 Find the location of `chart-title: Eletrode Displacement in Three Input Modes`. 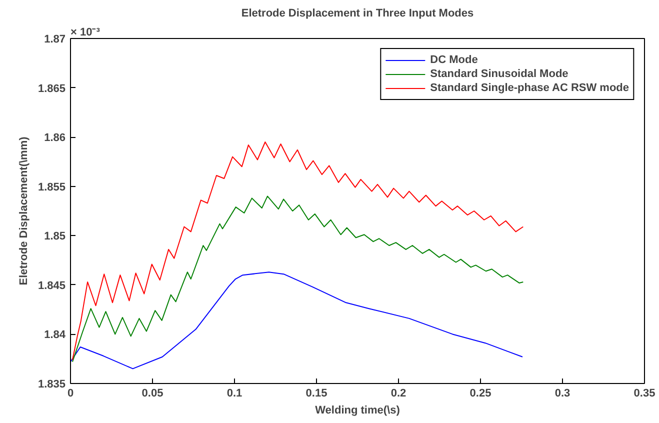

chart-title: Eletrode Displacement in Three Input Modes is located at coordinates (357, 14).